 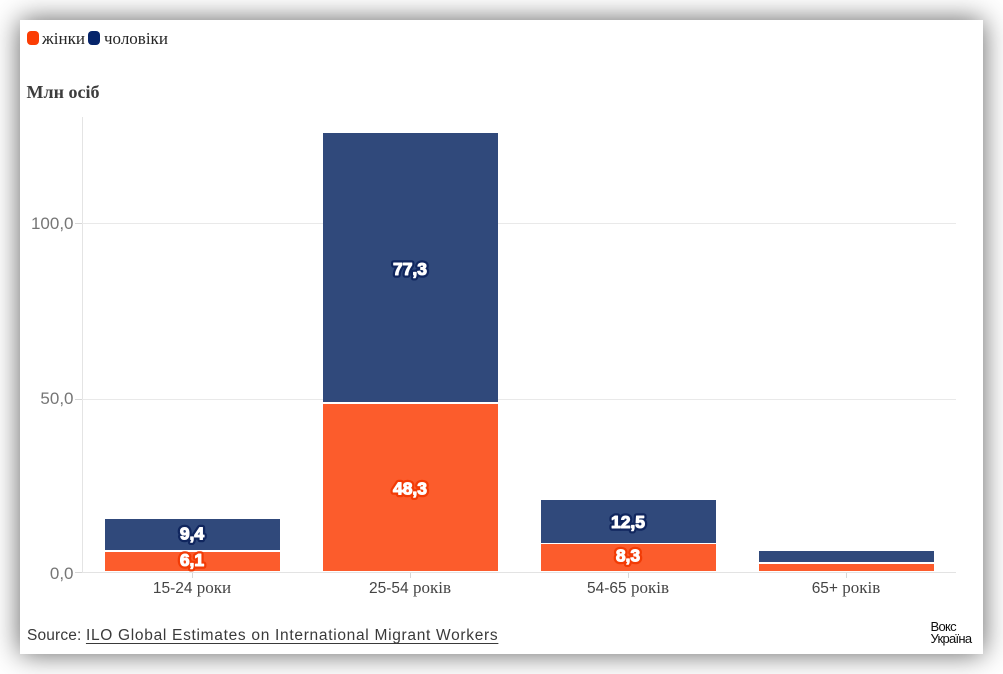 I want to click on svg-text: 48,3, so click(x=410, y=488).